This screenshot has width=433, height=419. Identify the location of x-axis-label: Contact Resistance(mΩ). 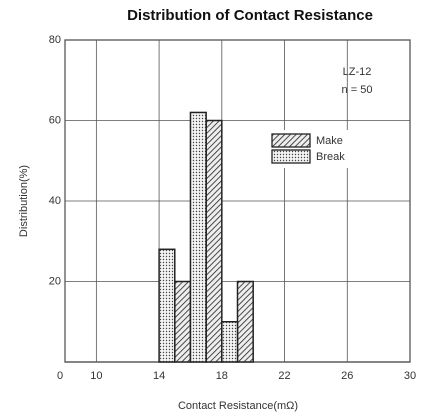
(238, 406).